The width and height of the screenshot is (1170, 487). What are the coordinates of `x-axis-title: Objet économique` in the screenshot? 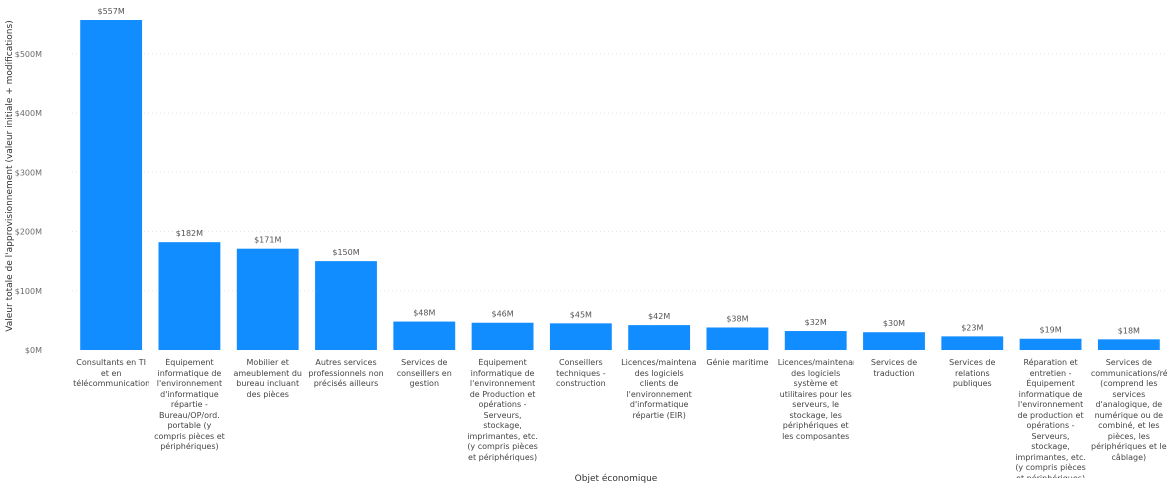 It's located at (616, 478).